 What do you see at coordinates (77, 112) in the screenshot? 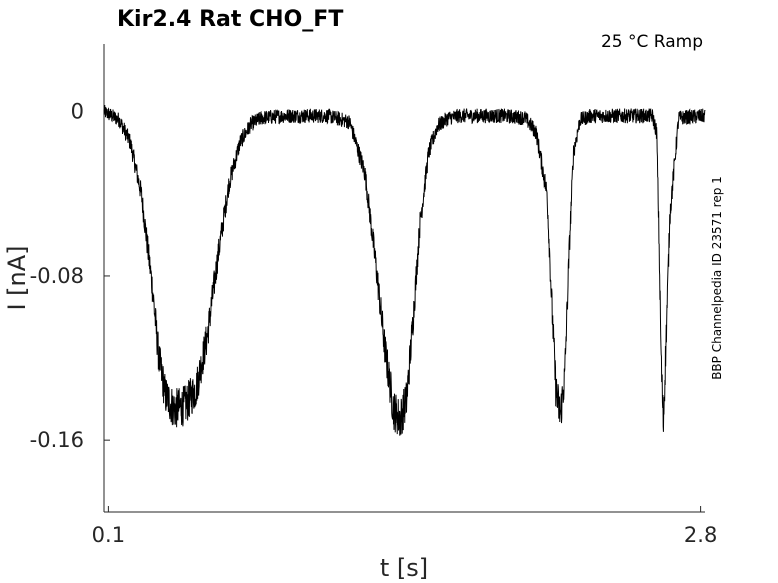
I see `y-tick-label: 0` at bounding box center [77, 112].